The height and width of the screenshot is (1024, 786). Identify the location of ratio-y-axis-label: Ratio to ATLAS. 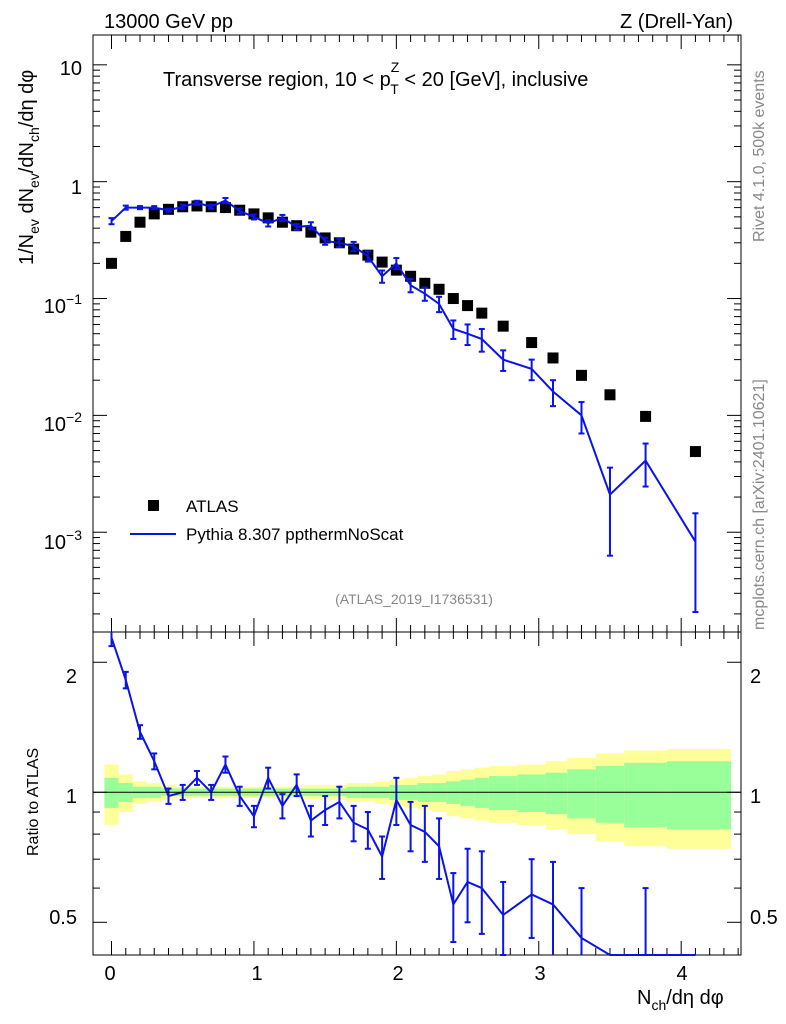
(33, 802).